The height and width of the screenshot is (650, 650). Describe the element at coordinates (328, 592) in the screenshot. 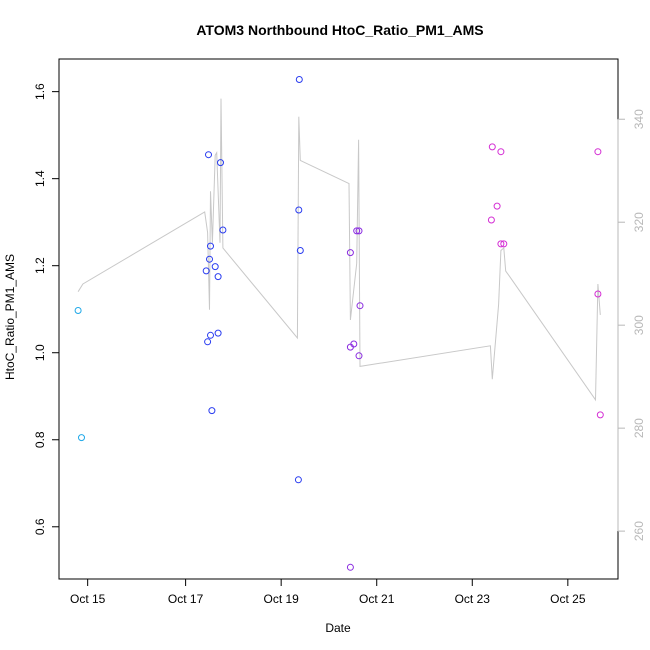

I see `x-axis: Oct 15 Oct 17 Oct 19 Oct 21 Oct 23 Oct 25` at that location.